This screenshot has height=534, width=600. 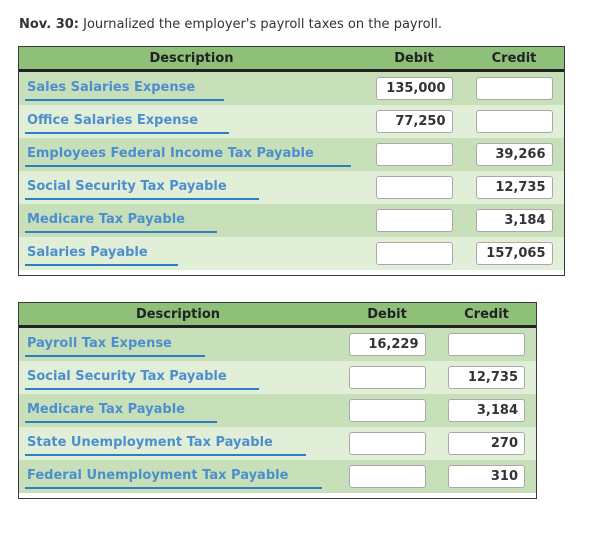 I want to click on description-cell: Federal Unemployment Tax Payable, so click(x=178, y=476).